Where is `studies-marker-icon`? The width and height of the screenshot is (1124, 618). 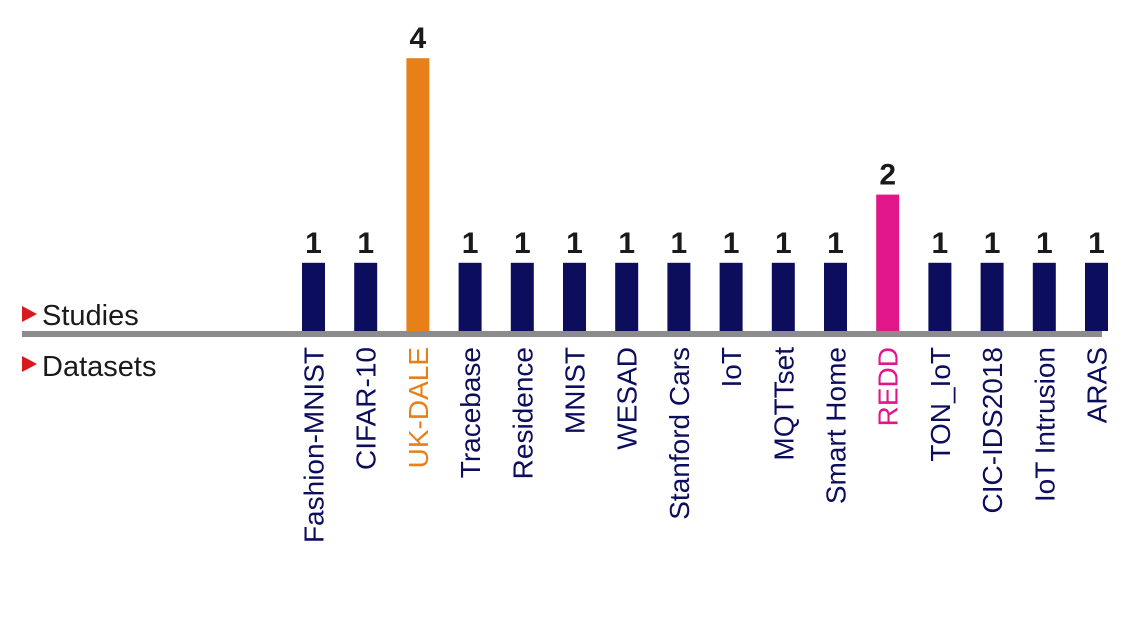
studies-marker-icon is located at coordinates (29, 314).